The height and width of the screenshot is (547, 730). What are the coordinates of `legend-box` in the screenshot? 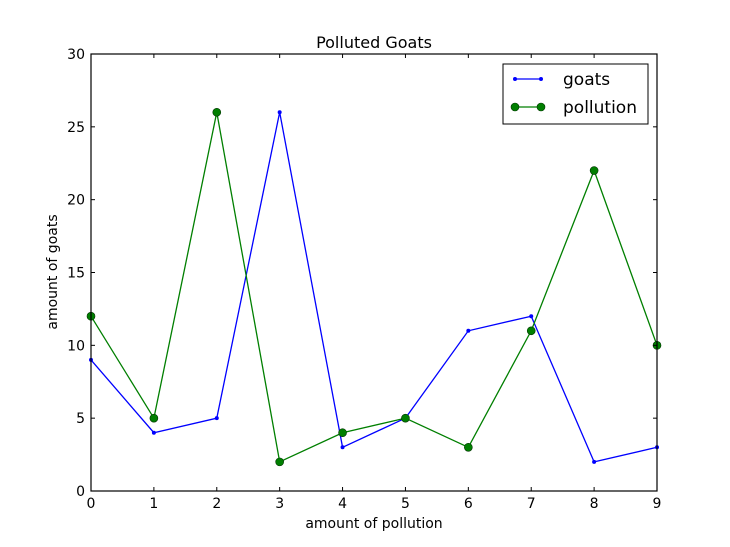 It's located at (575, 94).